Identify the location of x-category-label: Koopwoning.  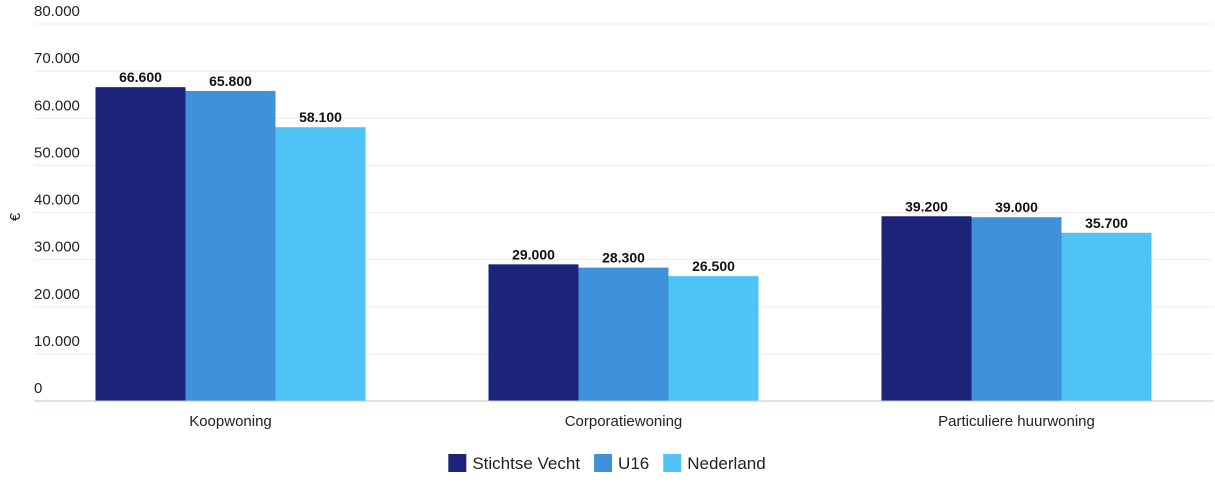
(230, 421).